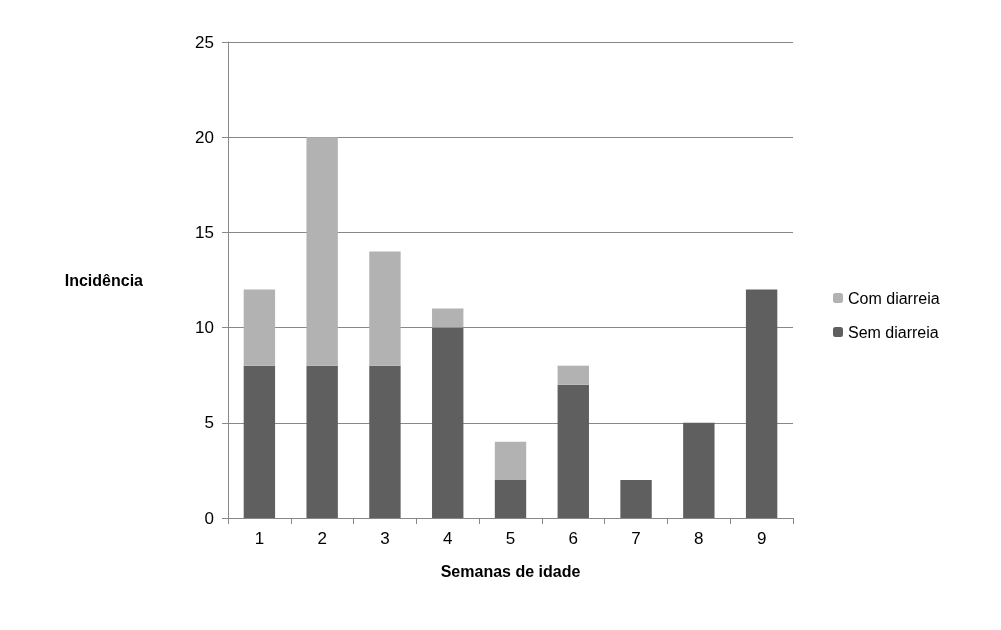 Image resolution: width=1001 pixels, height=630 pixels. What do you see at coordinates (204, 328) in the screenshot?
I see `y-tick-label: 10` at bounding box center [204, 328].